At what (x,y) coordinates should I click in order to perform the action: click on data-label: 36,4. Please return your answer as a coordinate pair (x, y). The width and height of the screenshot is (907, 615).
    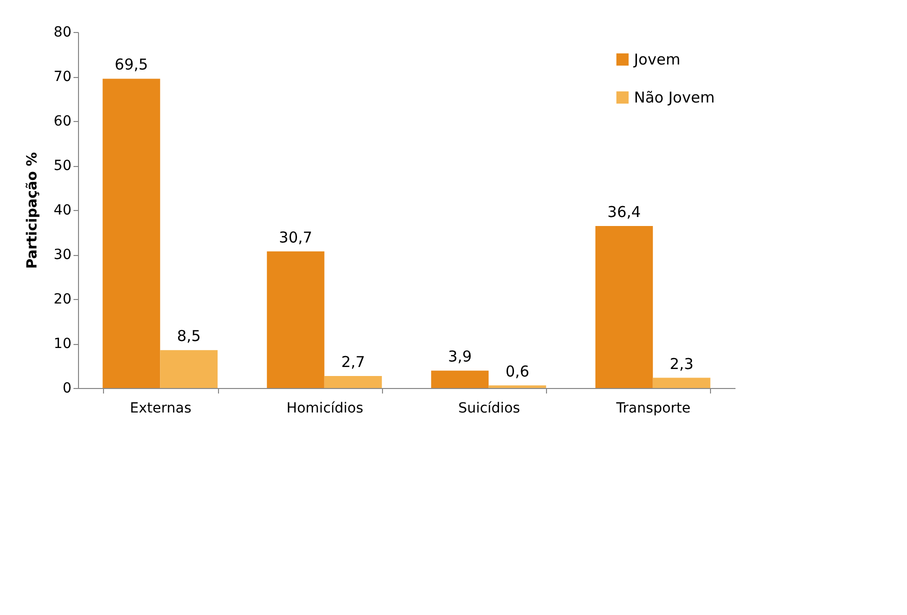
    Looking at the image, I should click on (624, 212).